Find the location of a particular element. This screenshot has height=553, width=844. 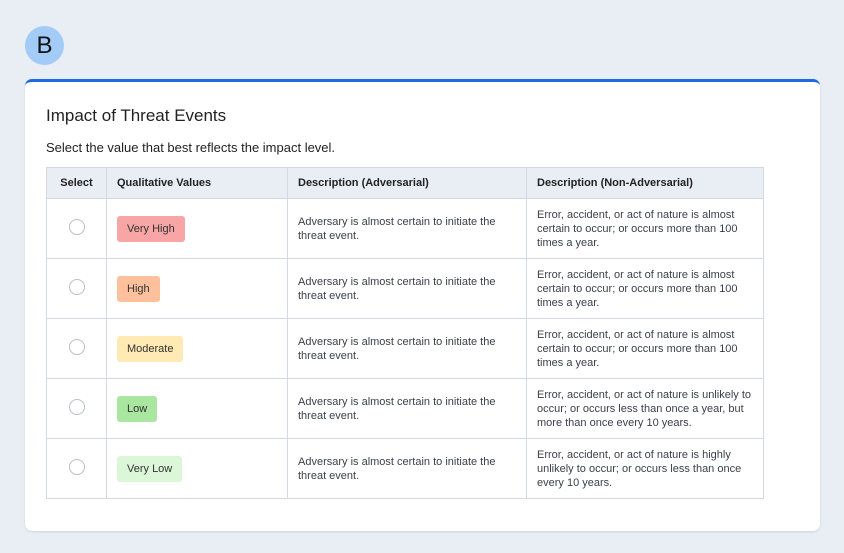

qualitative-value-cell: Low is located at coordinates (197, 408).